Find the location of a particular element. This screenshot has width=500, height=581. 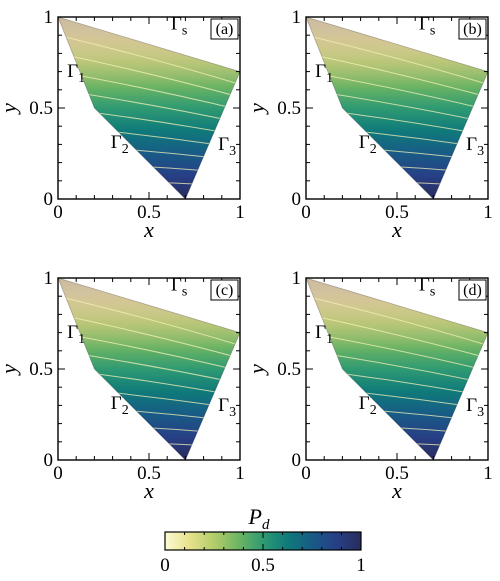

panel-tag: (b) is located at coordinates (472, 29).